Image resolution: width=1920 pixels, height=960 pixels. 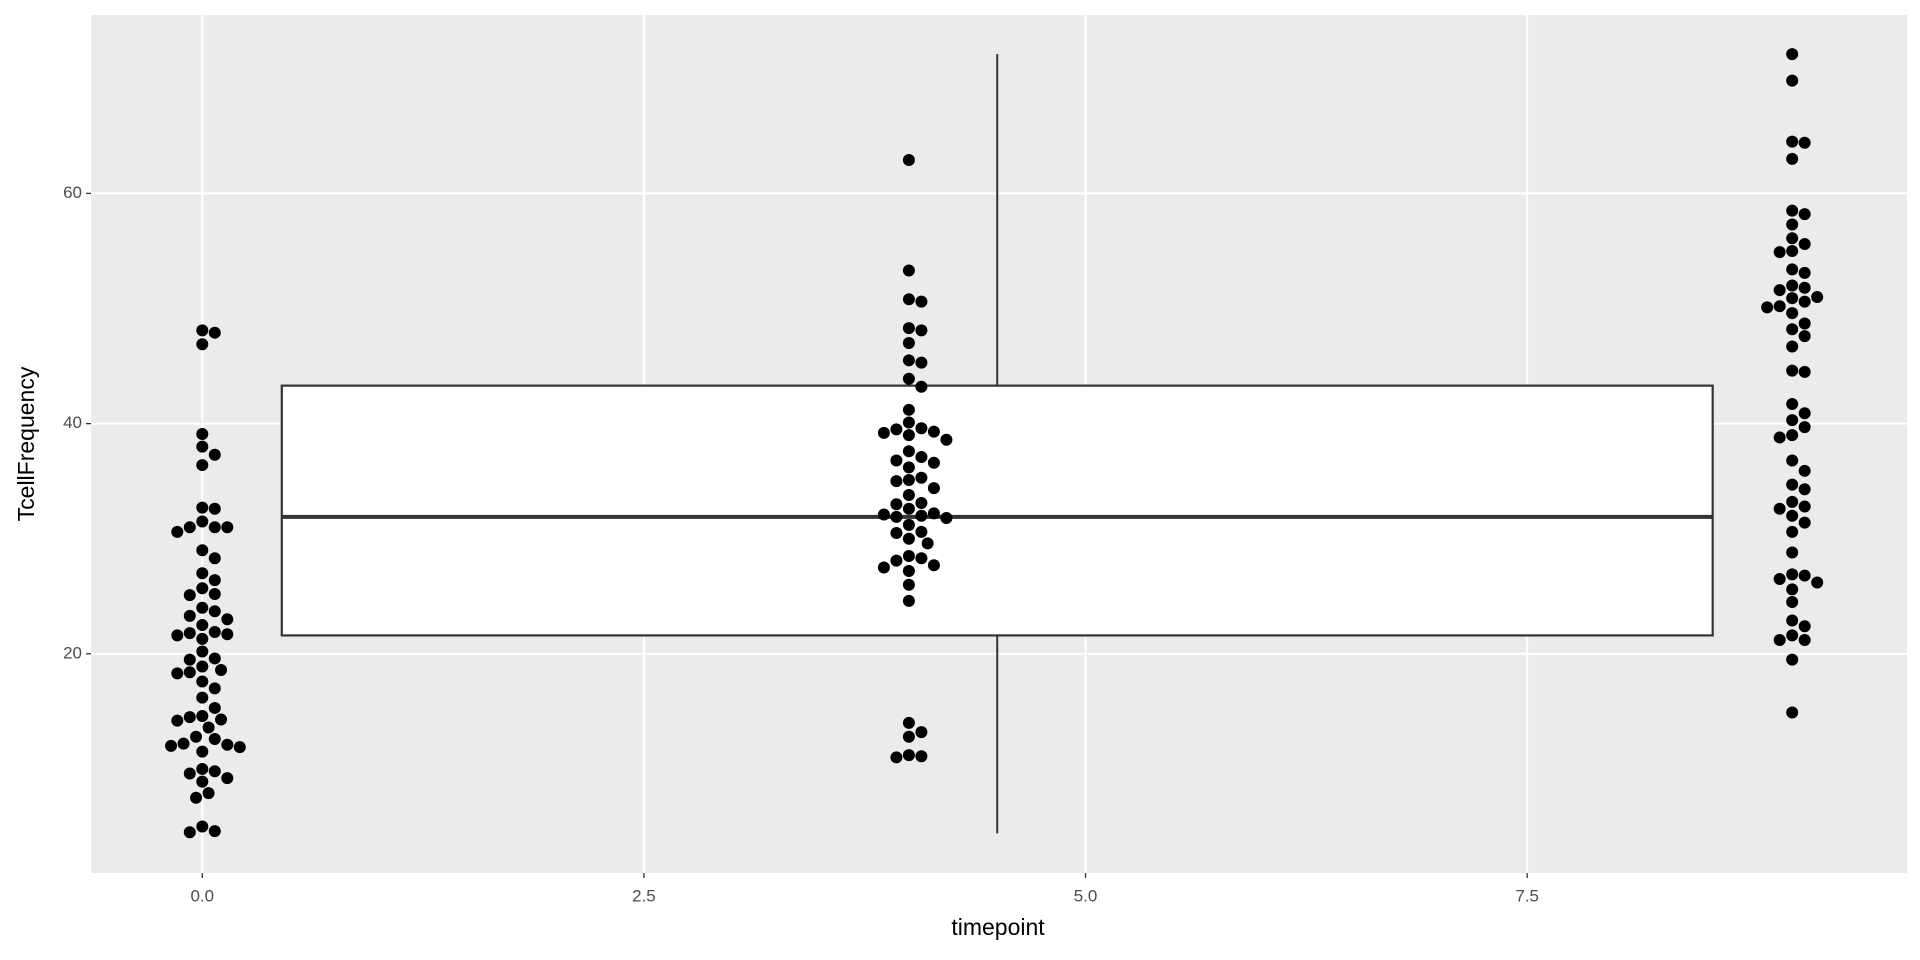 I want to click on y-tick-label: 40, so click(x=72, y=422).